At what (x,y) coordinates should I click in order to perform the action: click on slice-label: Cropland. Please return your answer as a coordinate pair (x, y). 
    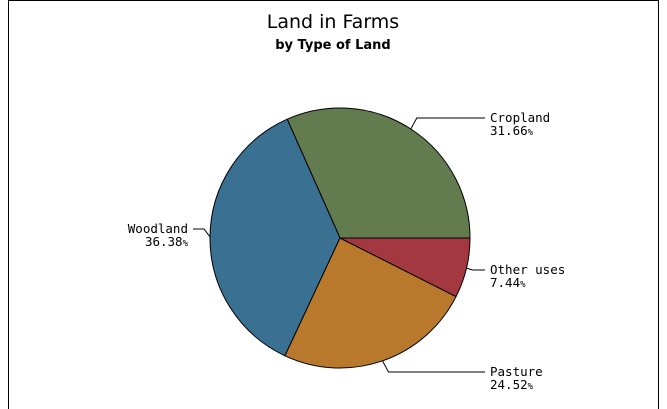
    Looking at the image, I should click on (520, 117).